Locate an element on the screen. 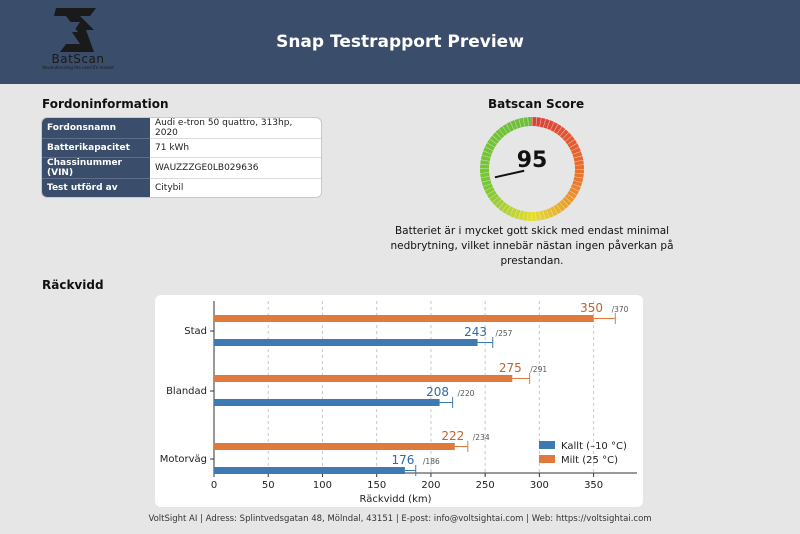 The width and height of the screenshot is (800, 534). row-label: Test utförd av is located at coordinates (96, 188).